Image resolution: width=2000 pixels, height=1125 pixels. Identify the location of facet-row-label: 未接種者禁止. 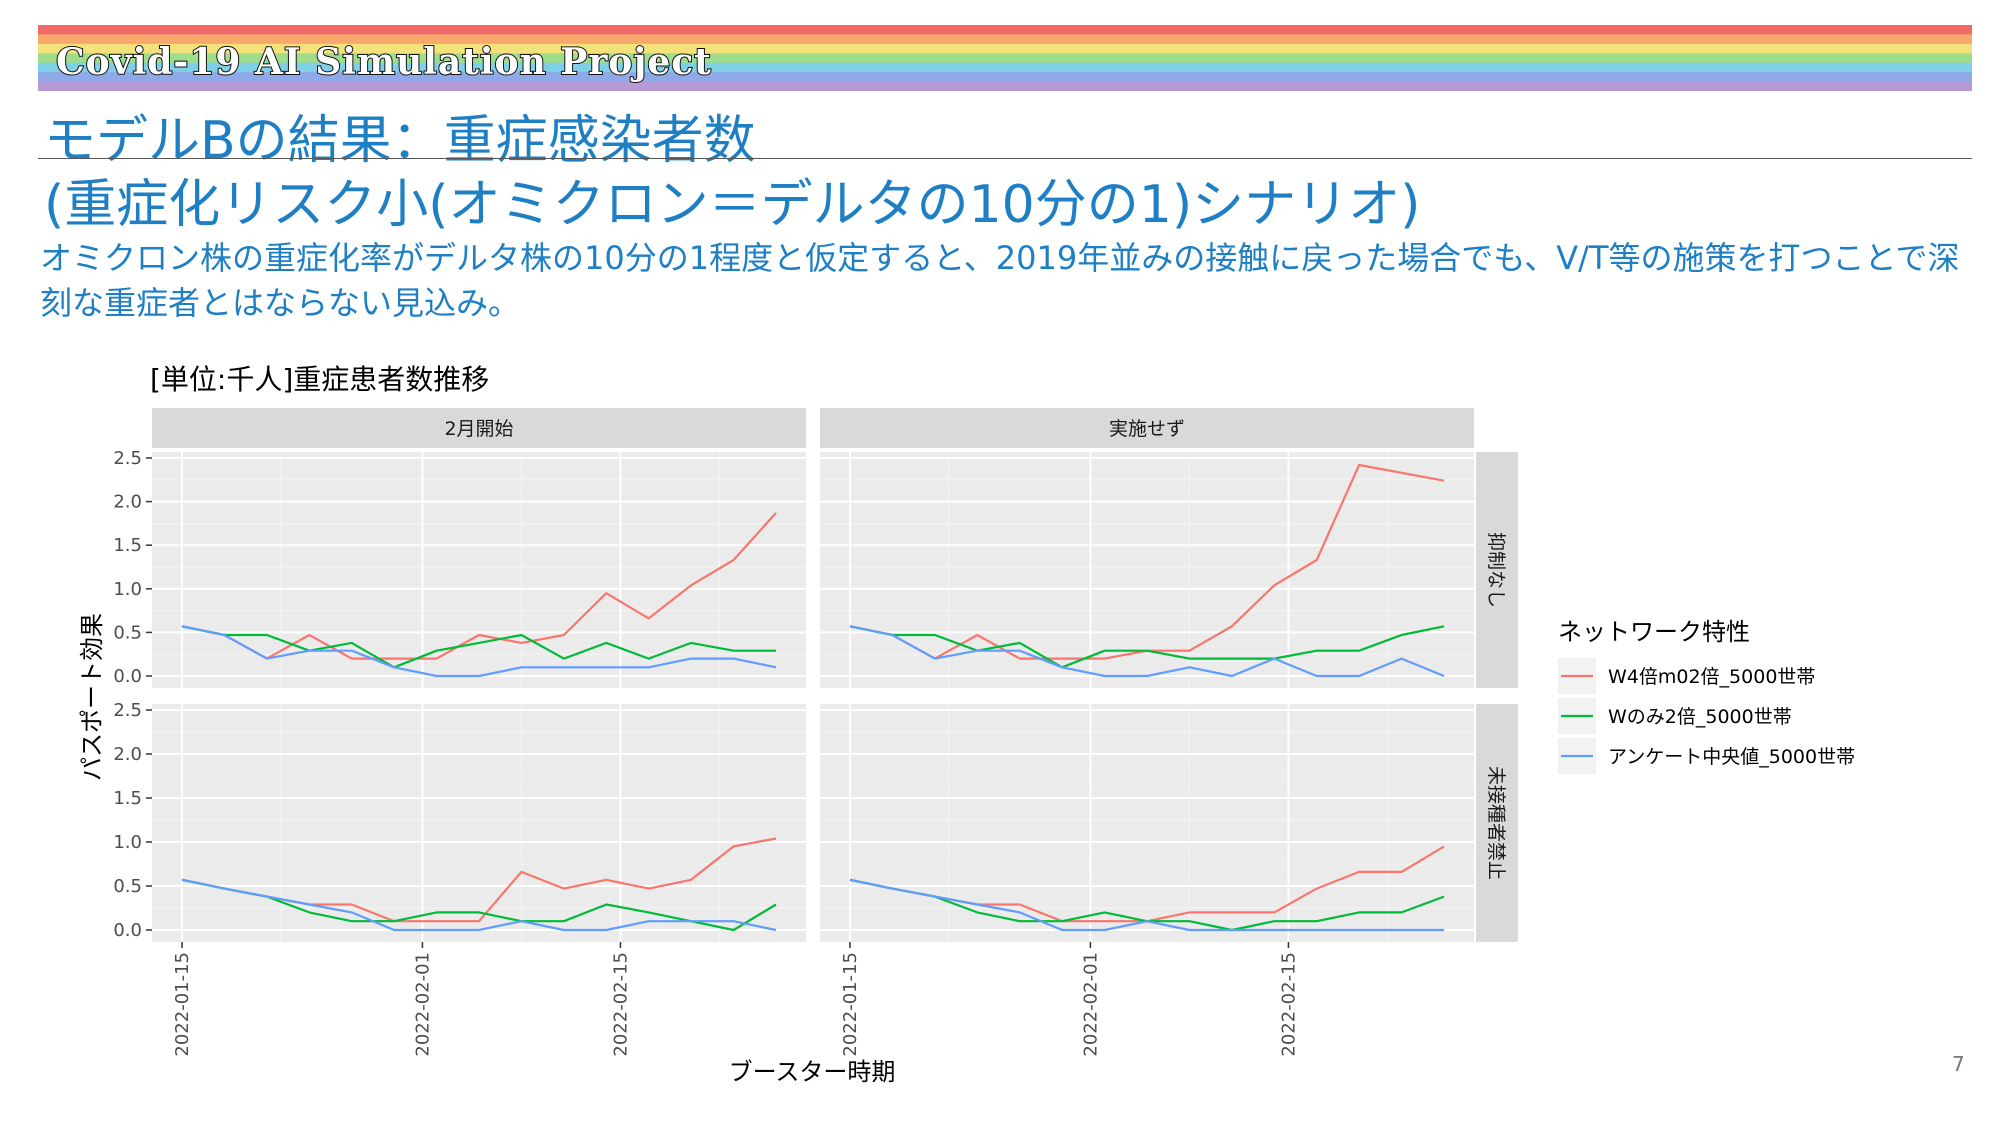
(1496, 823).